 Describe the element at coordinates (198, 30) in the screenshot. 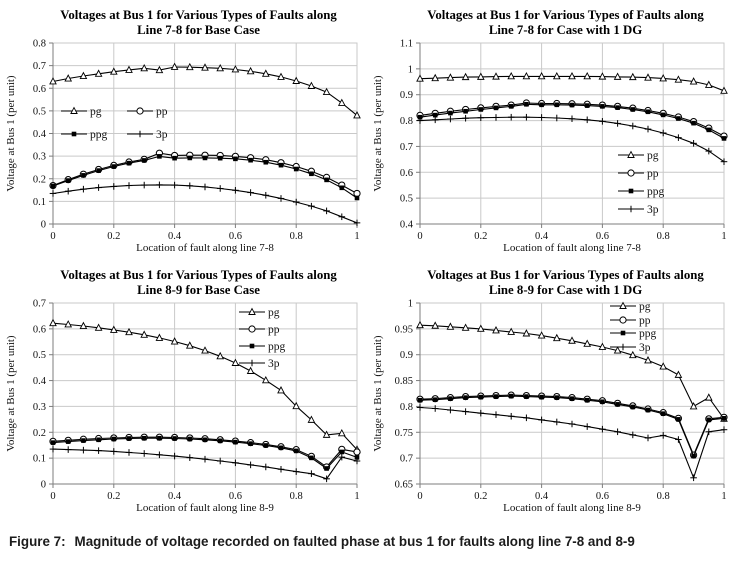

I see `chart-title-line2: Line 7-8 for Base Case` at that location.